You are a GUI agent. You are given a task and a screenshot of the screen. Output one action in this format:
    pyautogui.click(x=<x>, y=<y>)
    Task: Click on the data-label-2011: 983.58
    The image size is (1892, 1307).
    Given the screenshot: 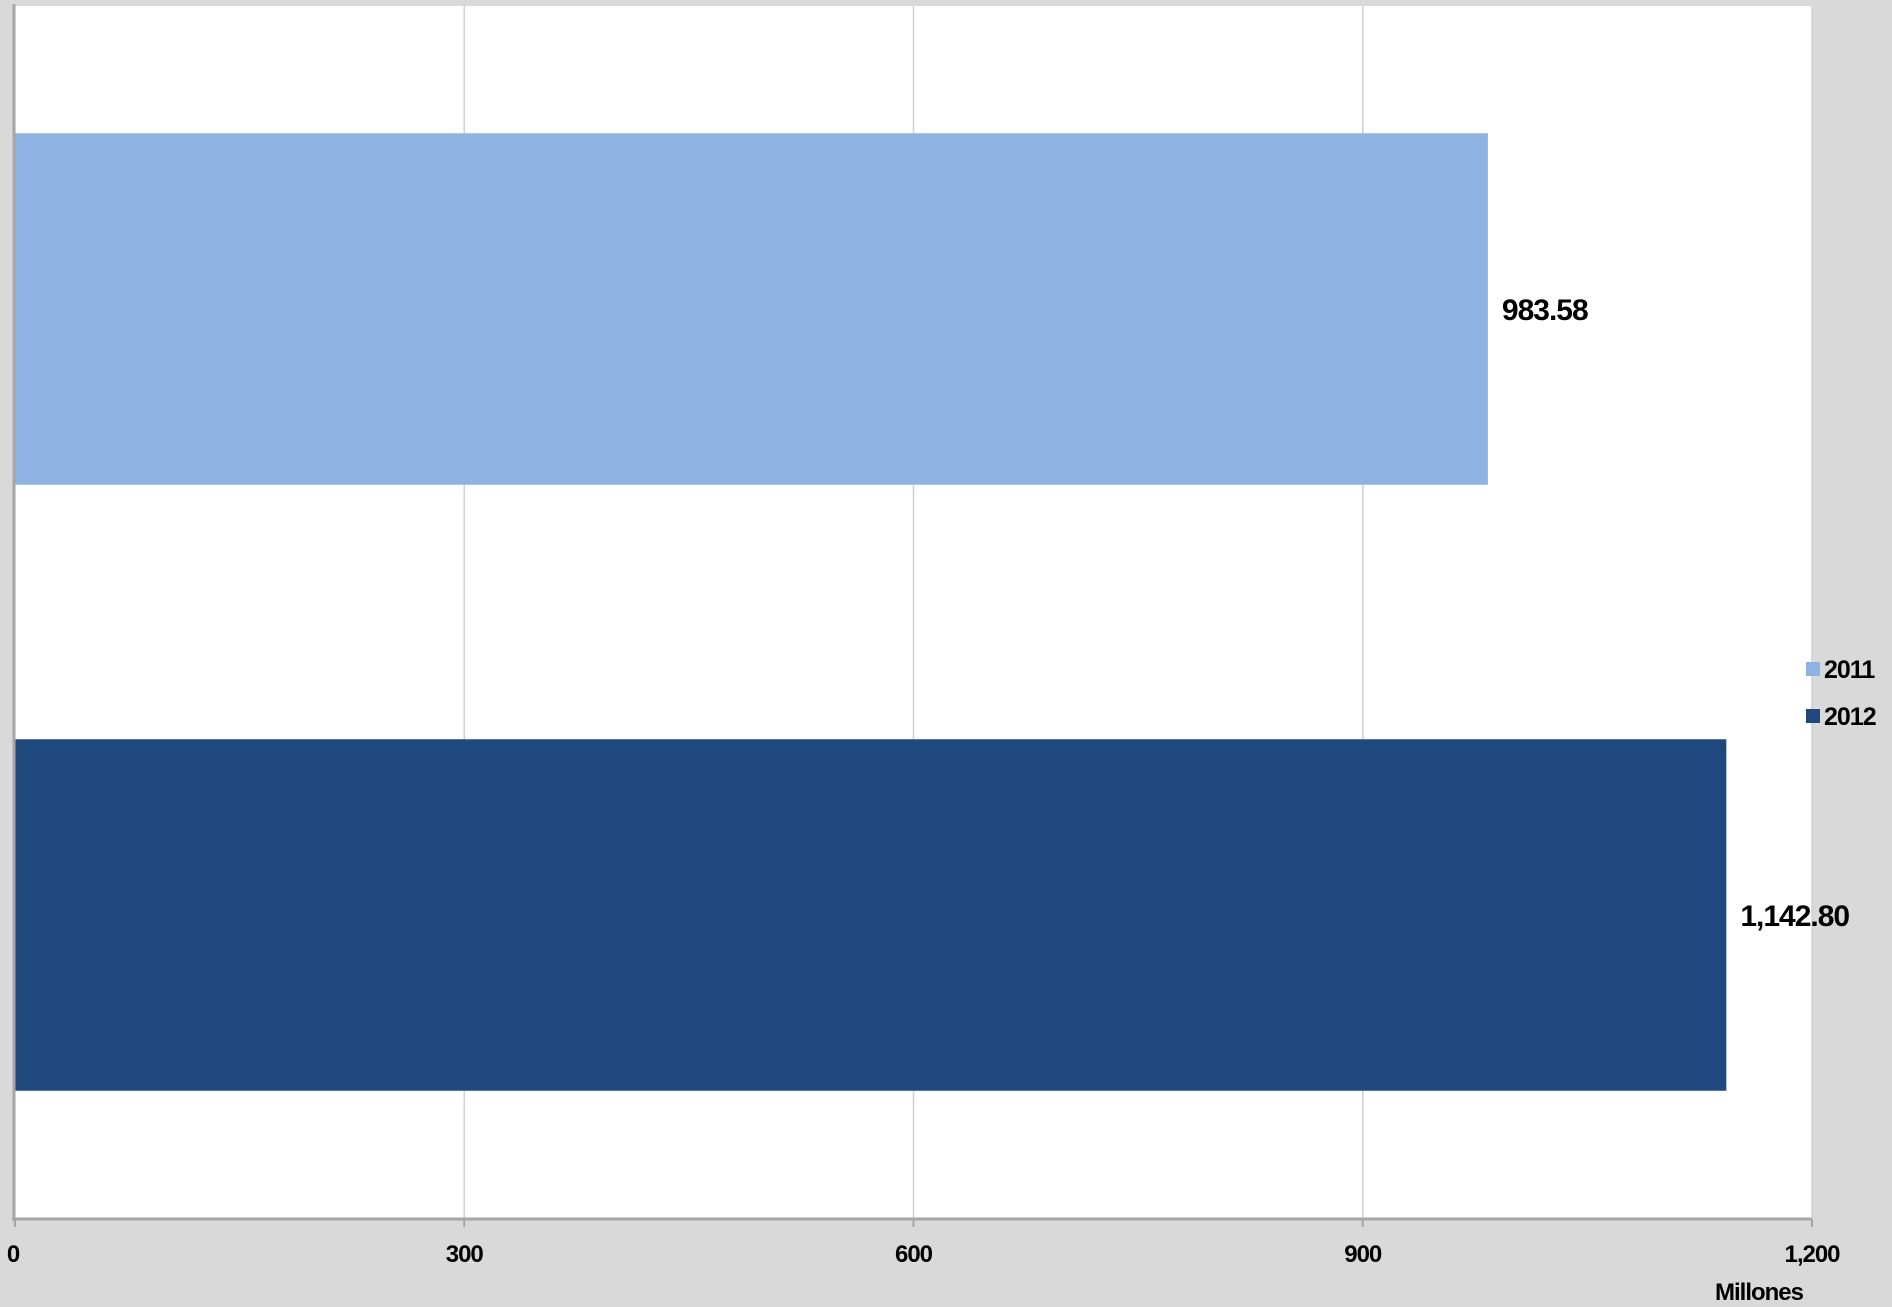 What is the action you would take?
    pyautogui.click(x=1545, y=310)
    